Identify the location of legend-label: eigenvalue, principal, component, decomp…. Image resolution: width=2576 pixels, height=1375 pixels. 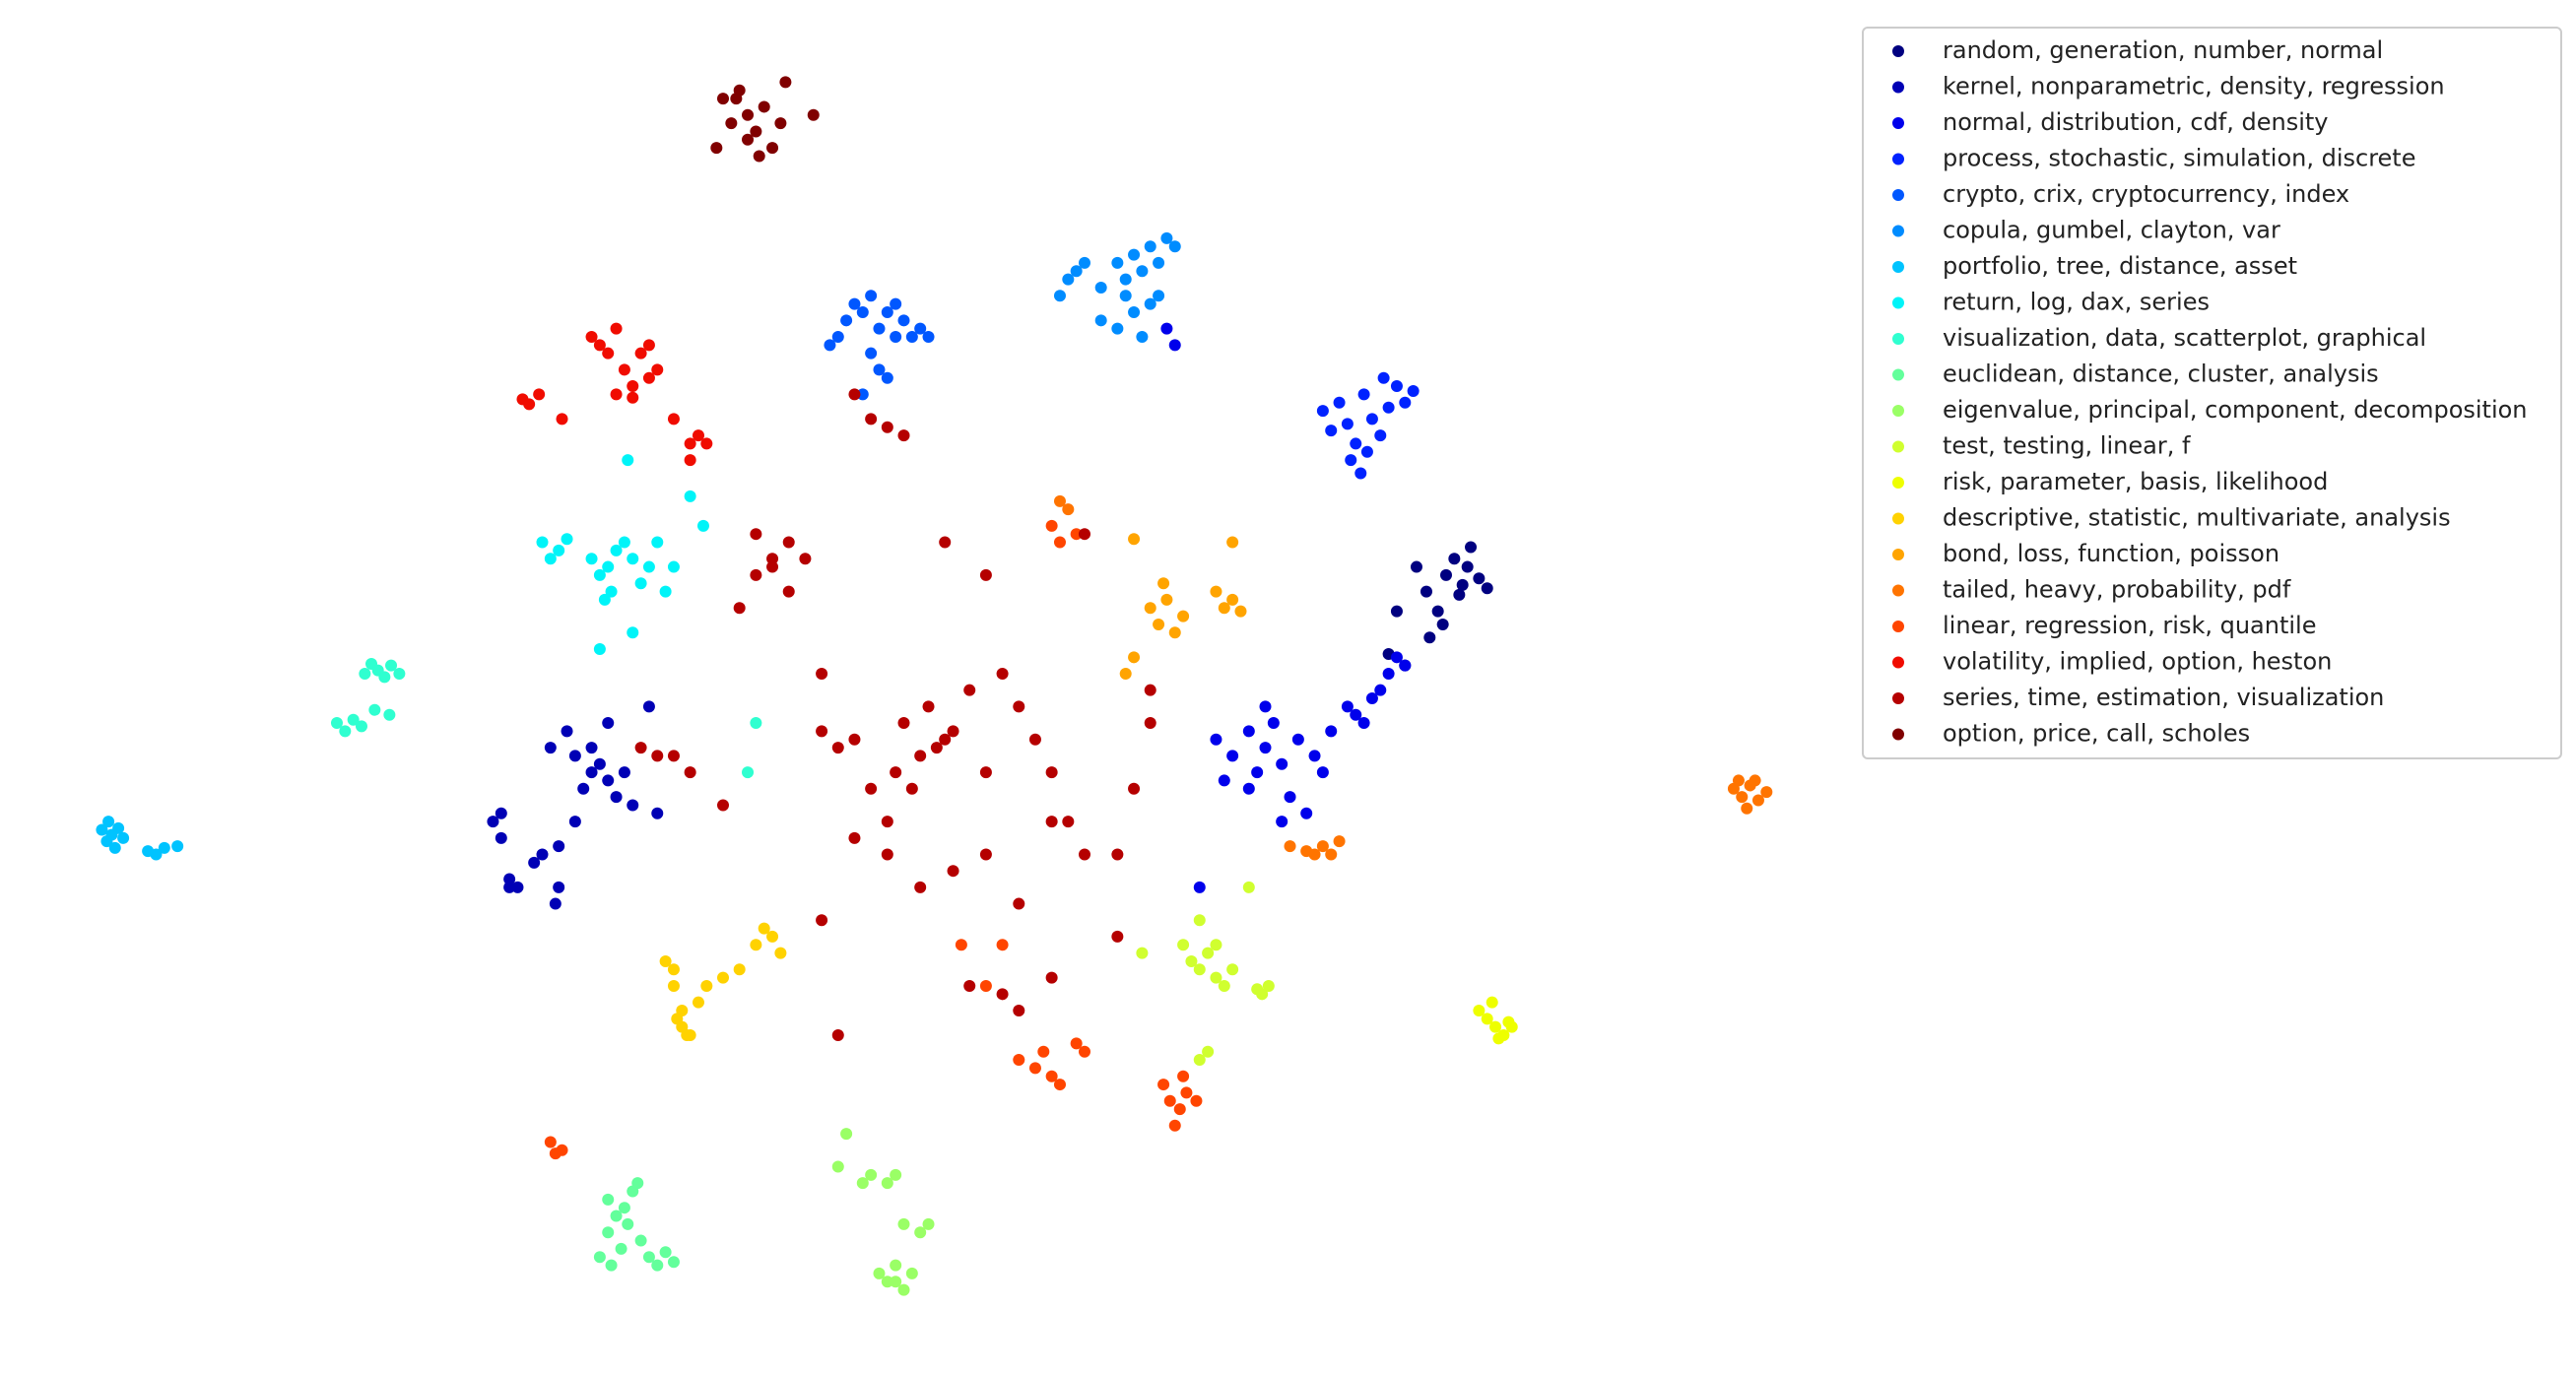
(2236, 410).